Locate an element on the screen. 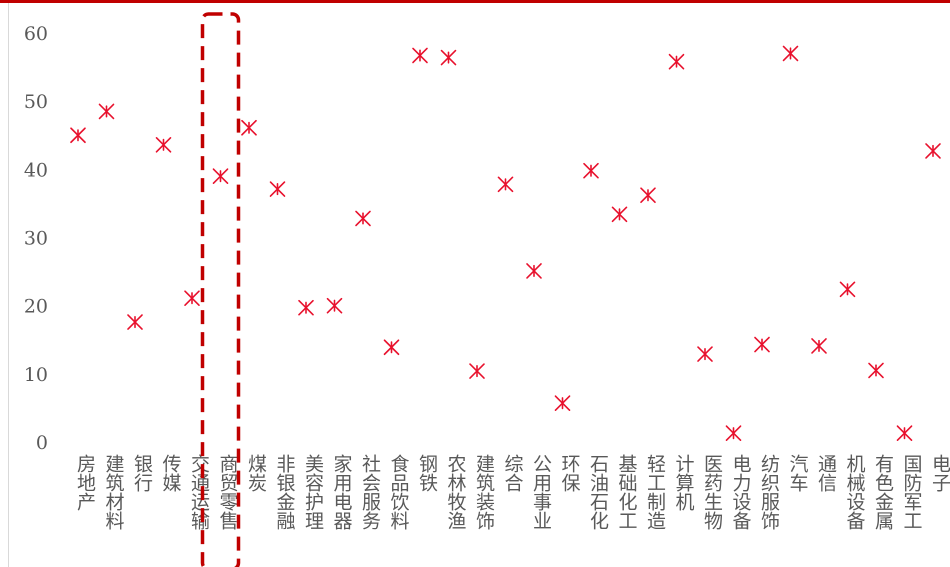 This screenshot has width=950, height=567. x-tick-label: 通信 is located at coordinates (826, 473).